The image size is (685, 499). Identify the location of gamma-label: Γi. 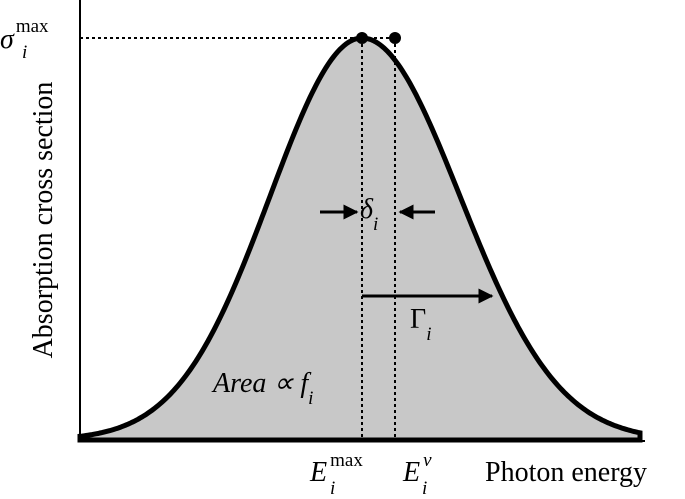
(420, 324).